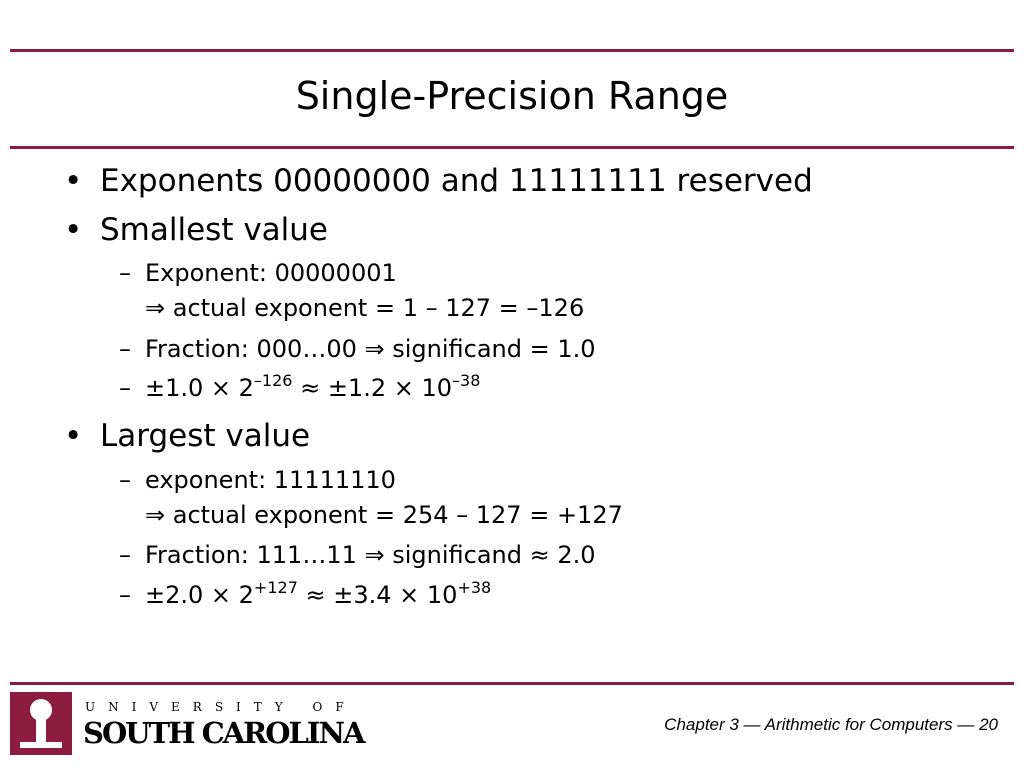  What do you see at coordinates (199, 388) in the screenshot?
I see `text: ±1.0 × 2` at bounding box center [199, 388].